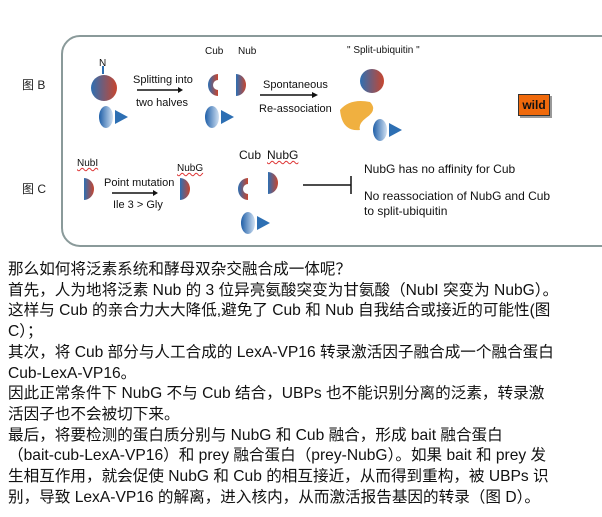 The image size is (602, 517). I want to click on wild-badge: wild, so click(534, 105).